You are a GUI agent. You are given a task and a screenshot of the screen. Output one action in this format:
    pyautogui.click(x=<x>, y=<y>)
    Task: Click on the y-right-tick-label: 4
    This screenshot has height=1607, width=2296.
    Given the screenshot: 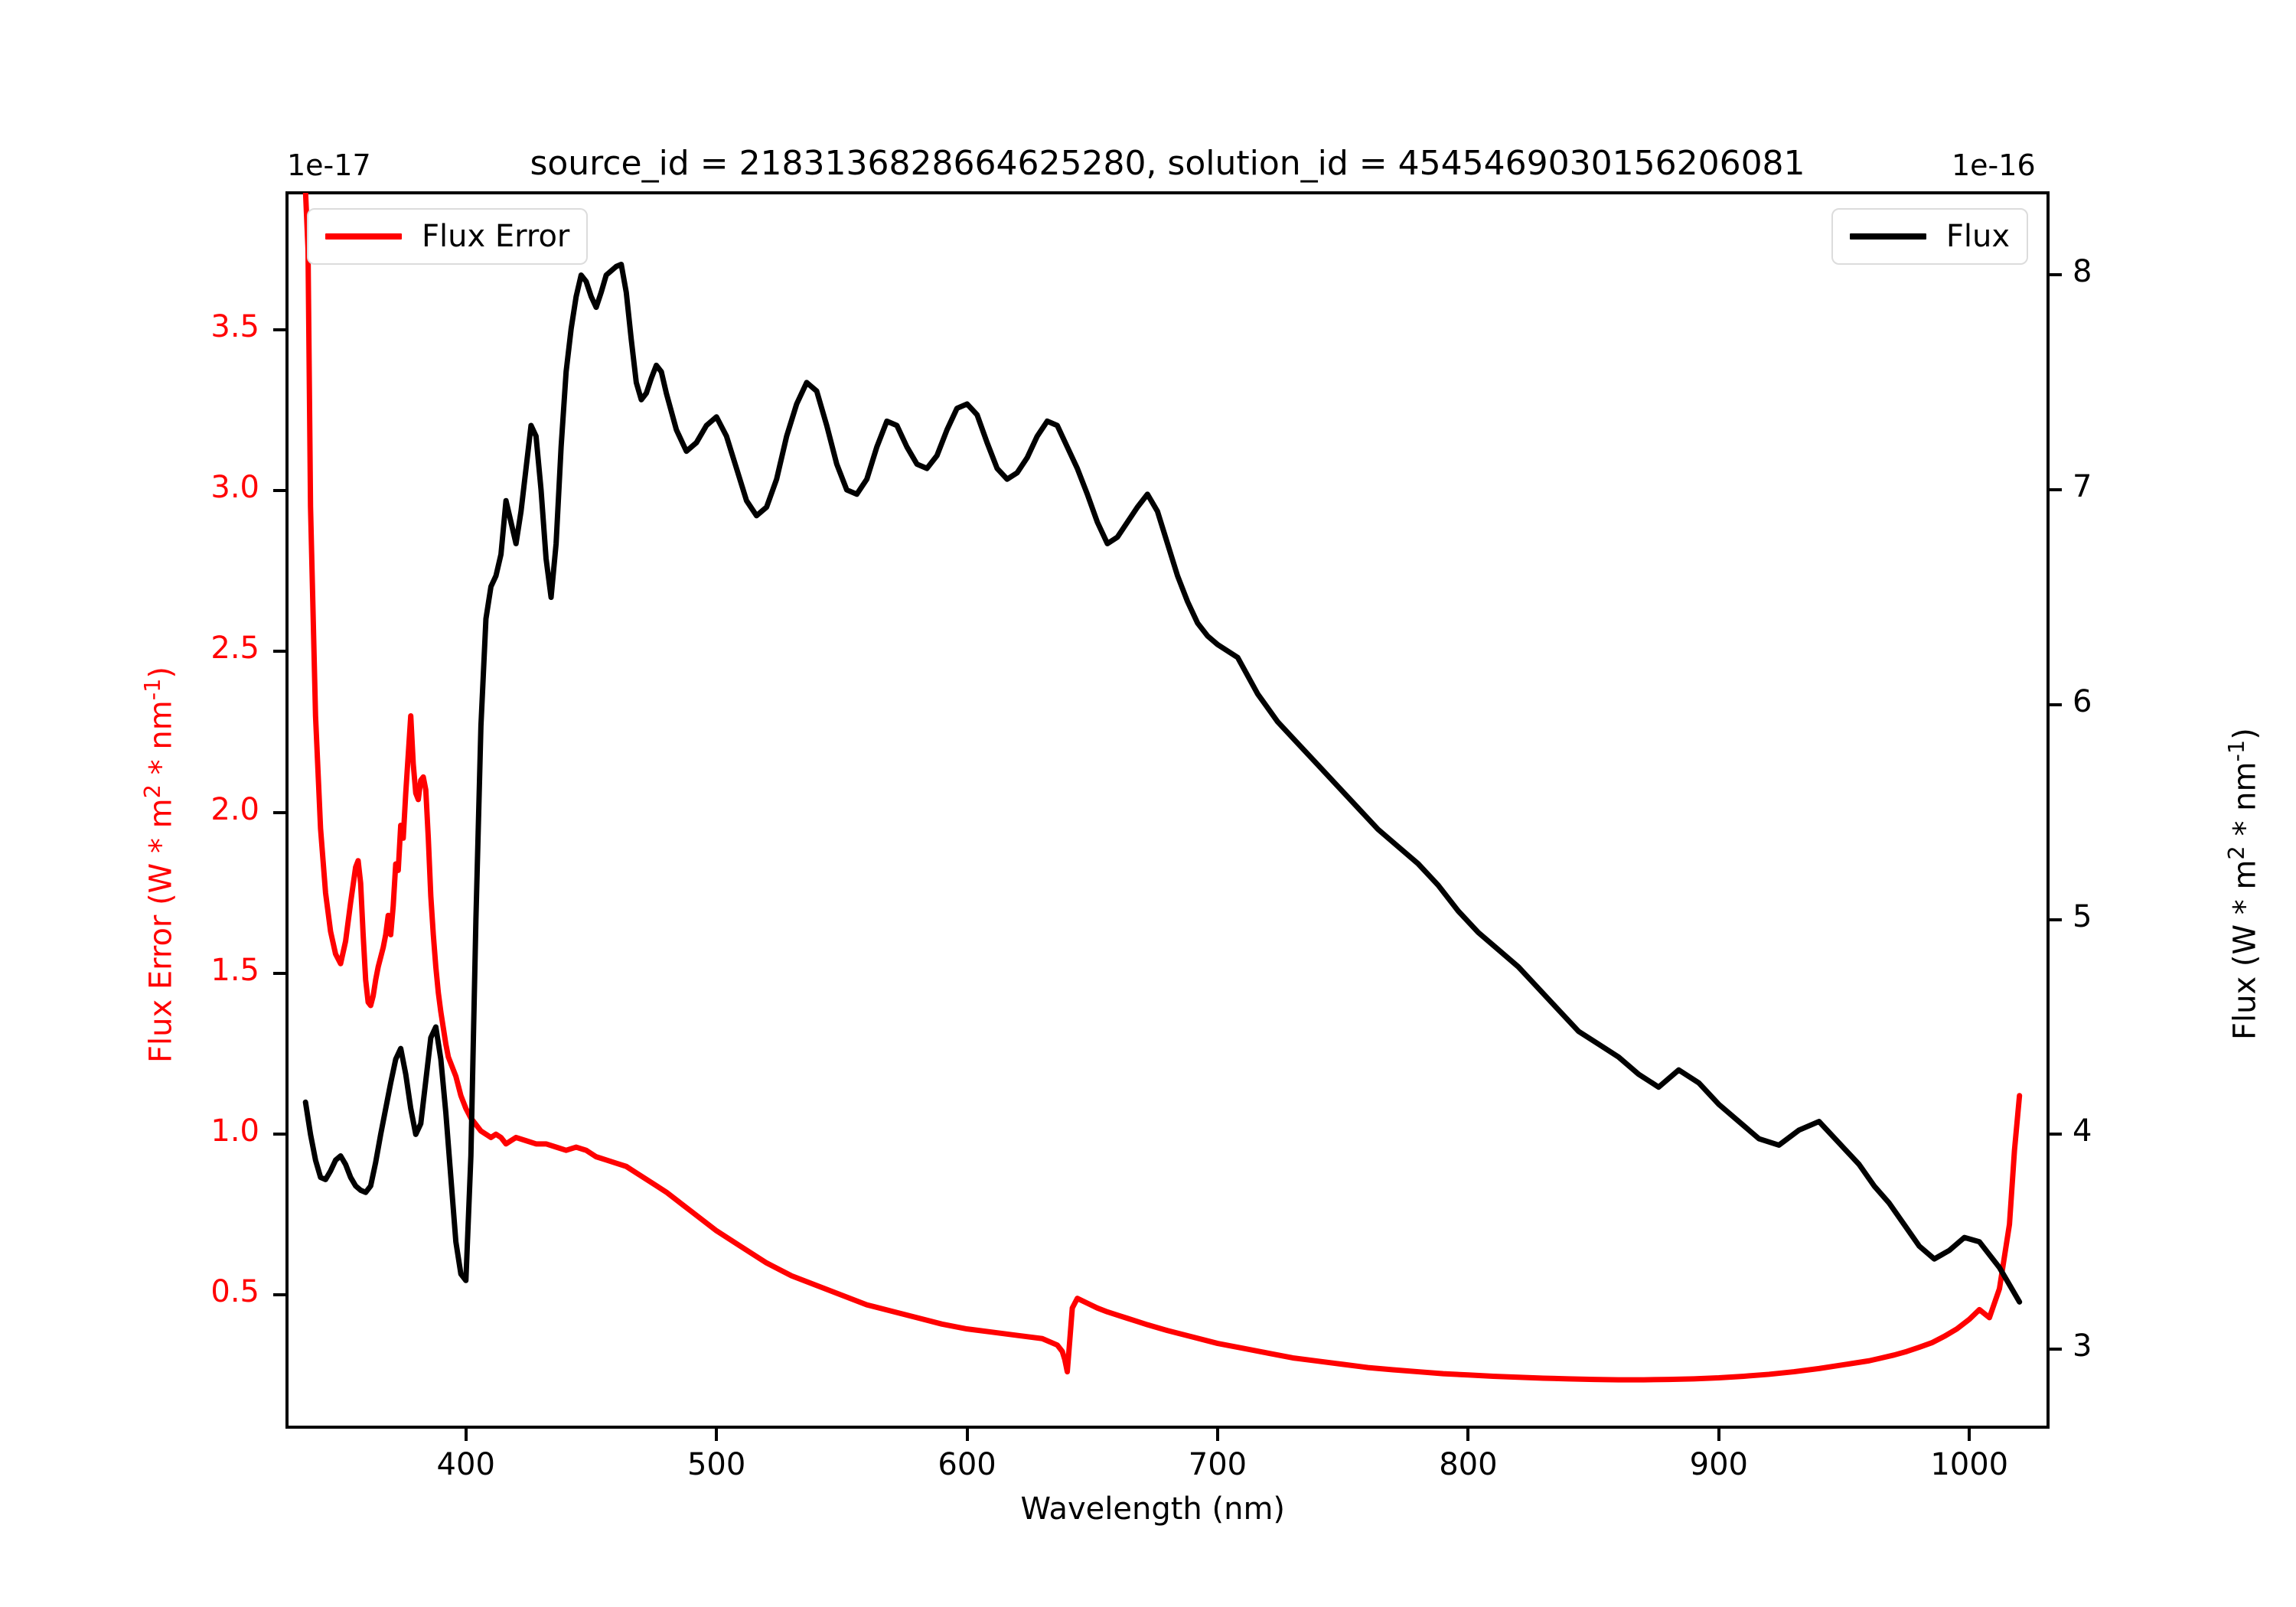 What is the action you would take?
    pyautogui.click(x=2082, y=1131)
    